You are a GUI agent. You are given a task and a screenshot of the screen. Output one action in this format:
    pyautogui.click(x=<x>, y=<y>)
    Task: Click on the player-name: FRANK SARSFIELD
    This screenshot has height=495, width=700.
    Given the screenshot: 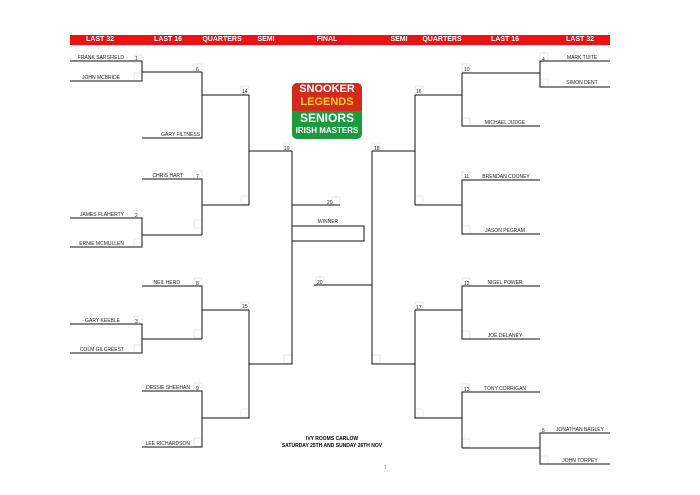 What is the action you would take?
    pyautogui.click(x=100, y=58)
    